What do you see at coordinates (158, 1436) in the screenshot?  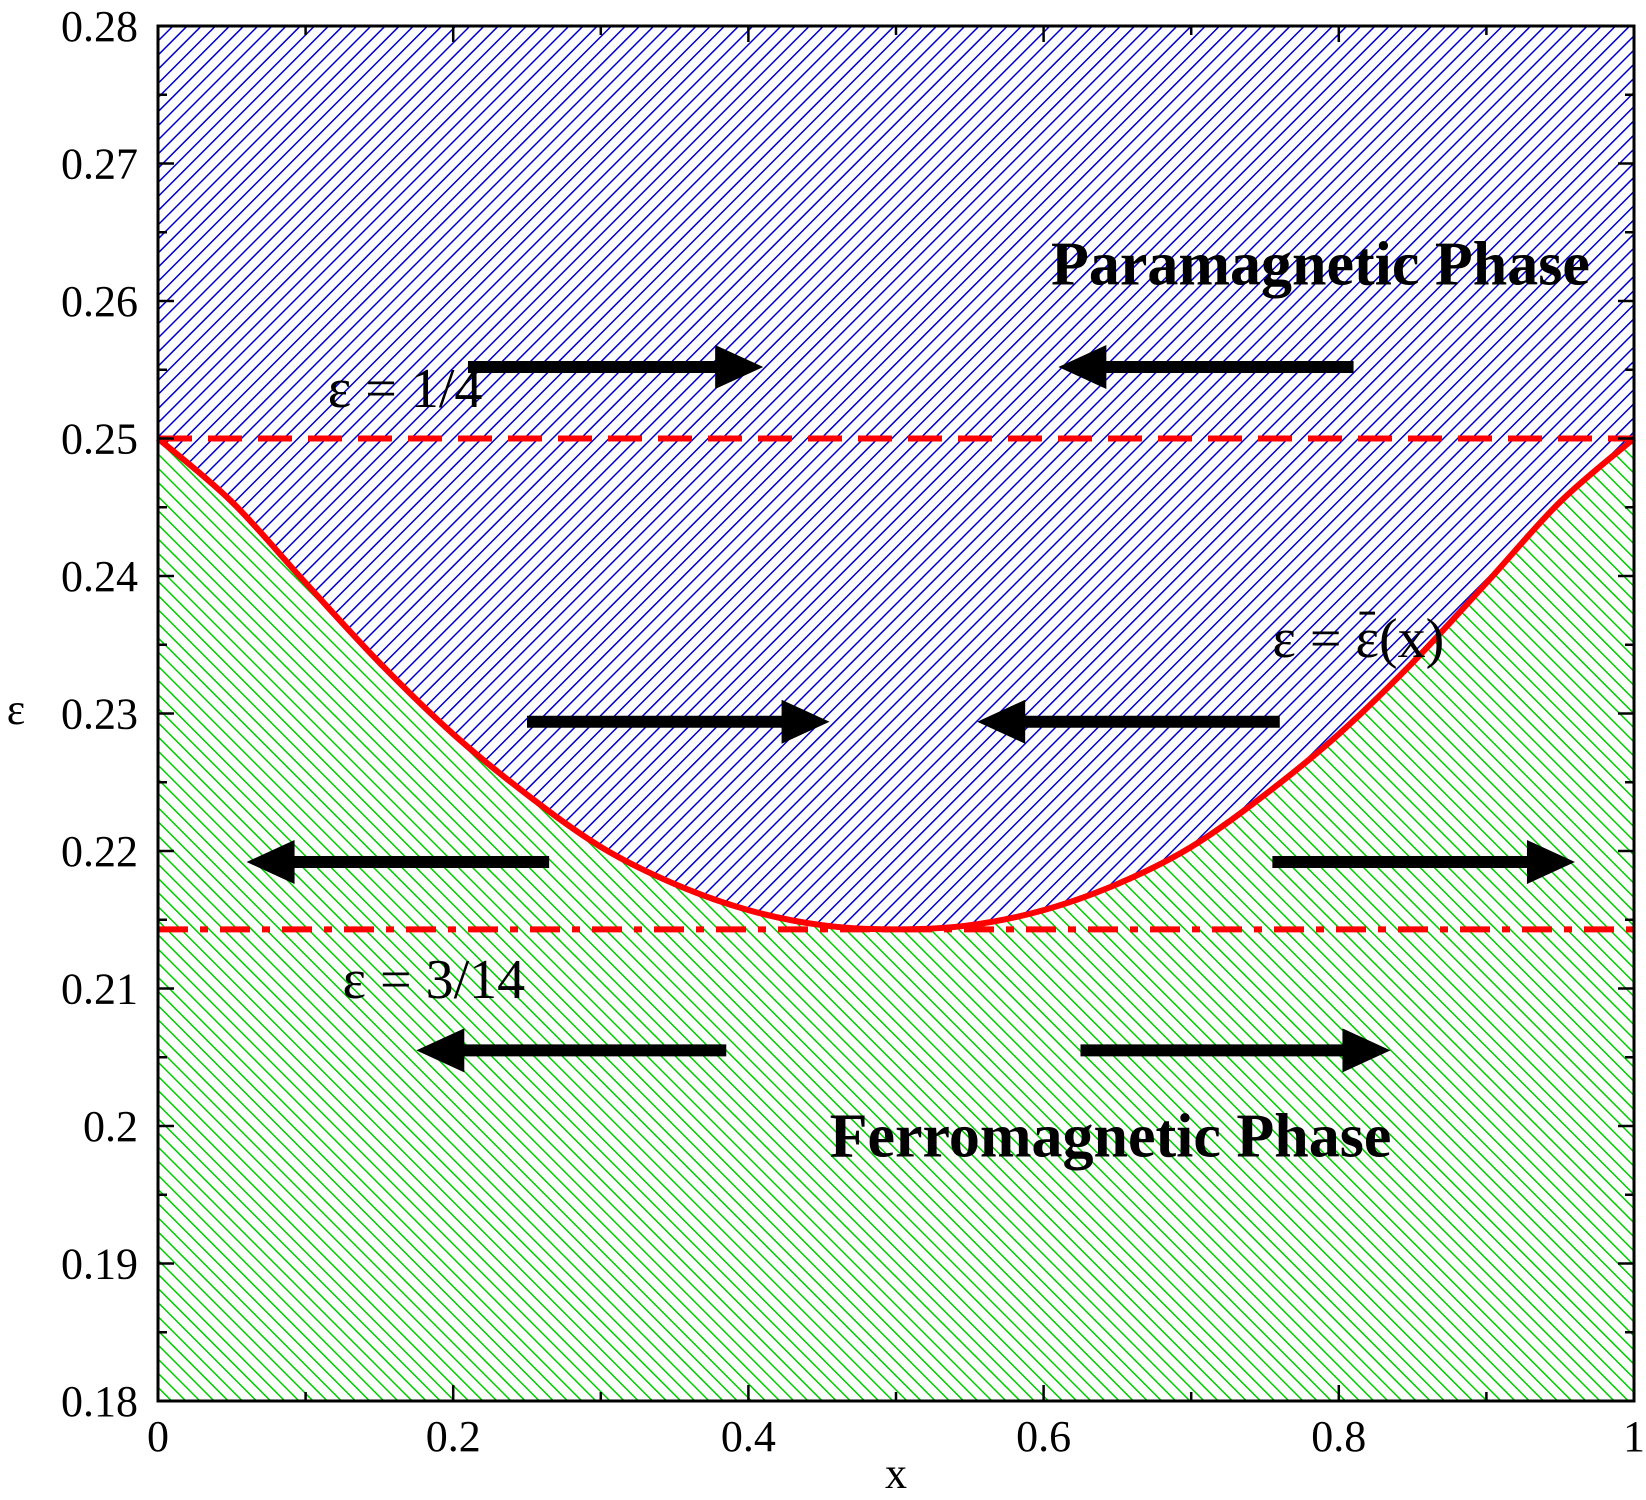 I see `x-tick-label: 0` at bounding box center [158, 1436].